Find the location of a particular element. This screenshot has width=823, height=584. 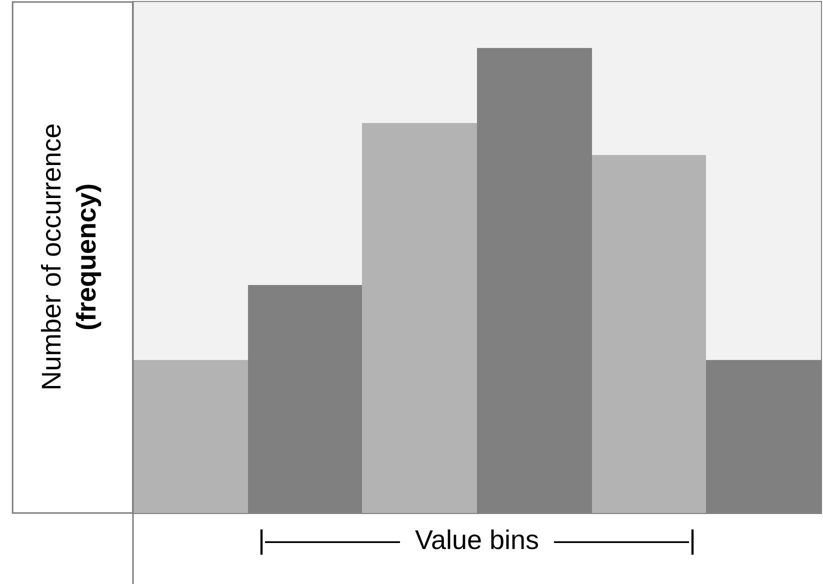

y-axis-title: Number of occurrence (frequency) is located at coordinates (69, 257).